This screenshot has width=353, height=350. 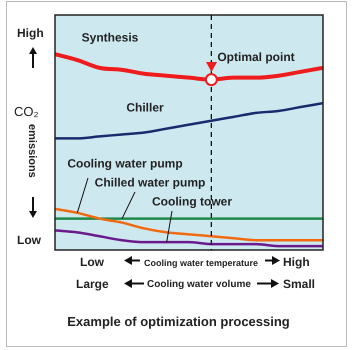 I want to click on text: Large, so click(x=92, y=284).